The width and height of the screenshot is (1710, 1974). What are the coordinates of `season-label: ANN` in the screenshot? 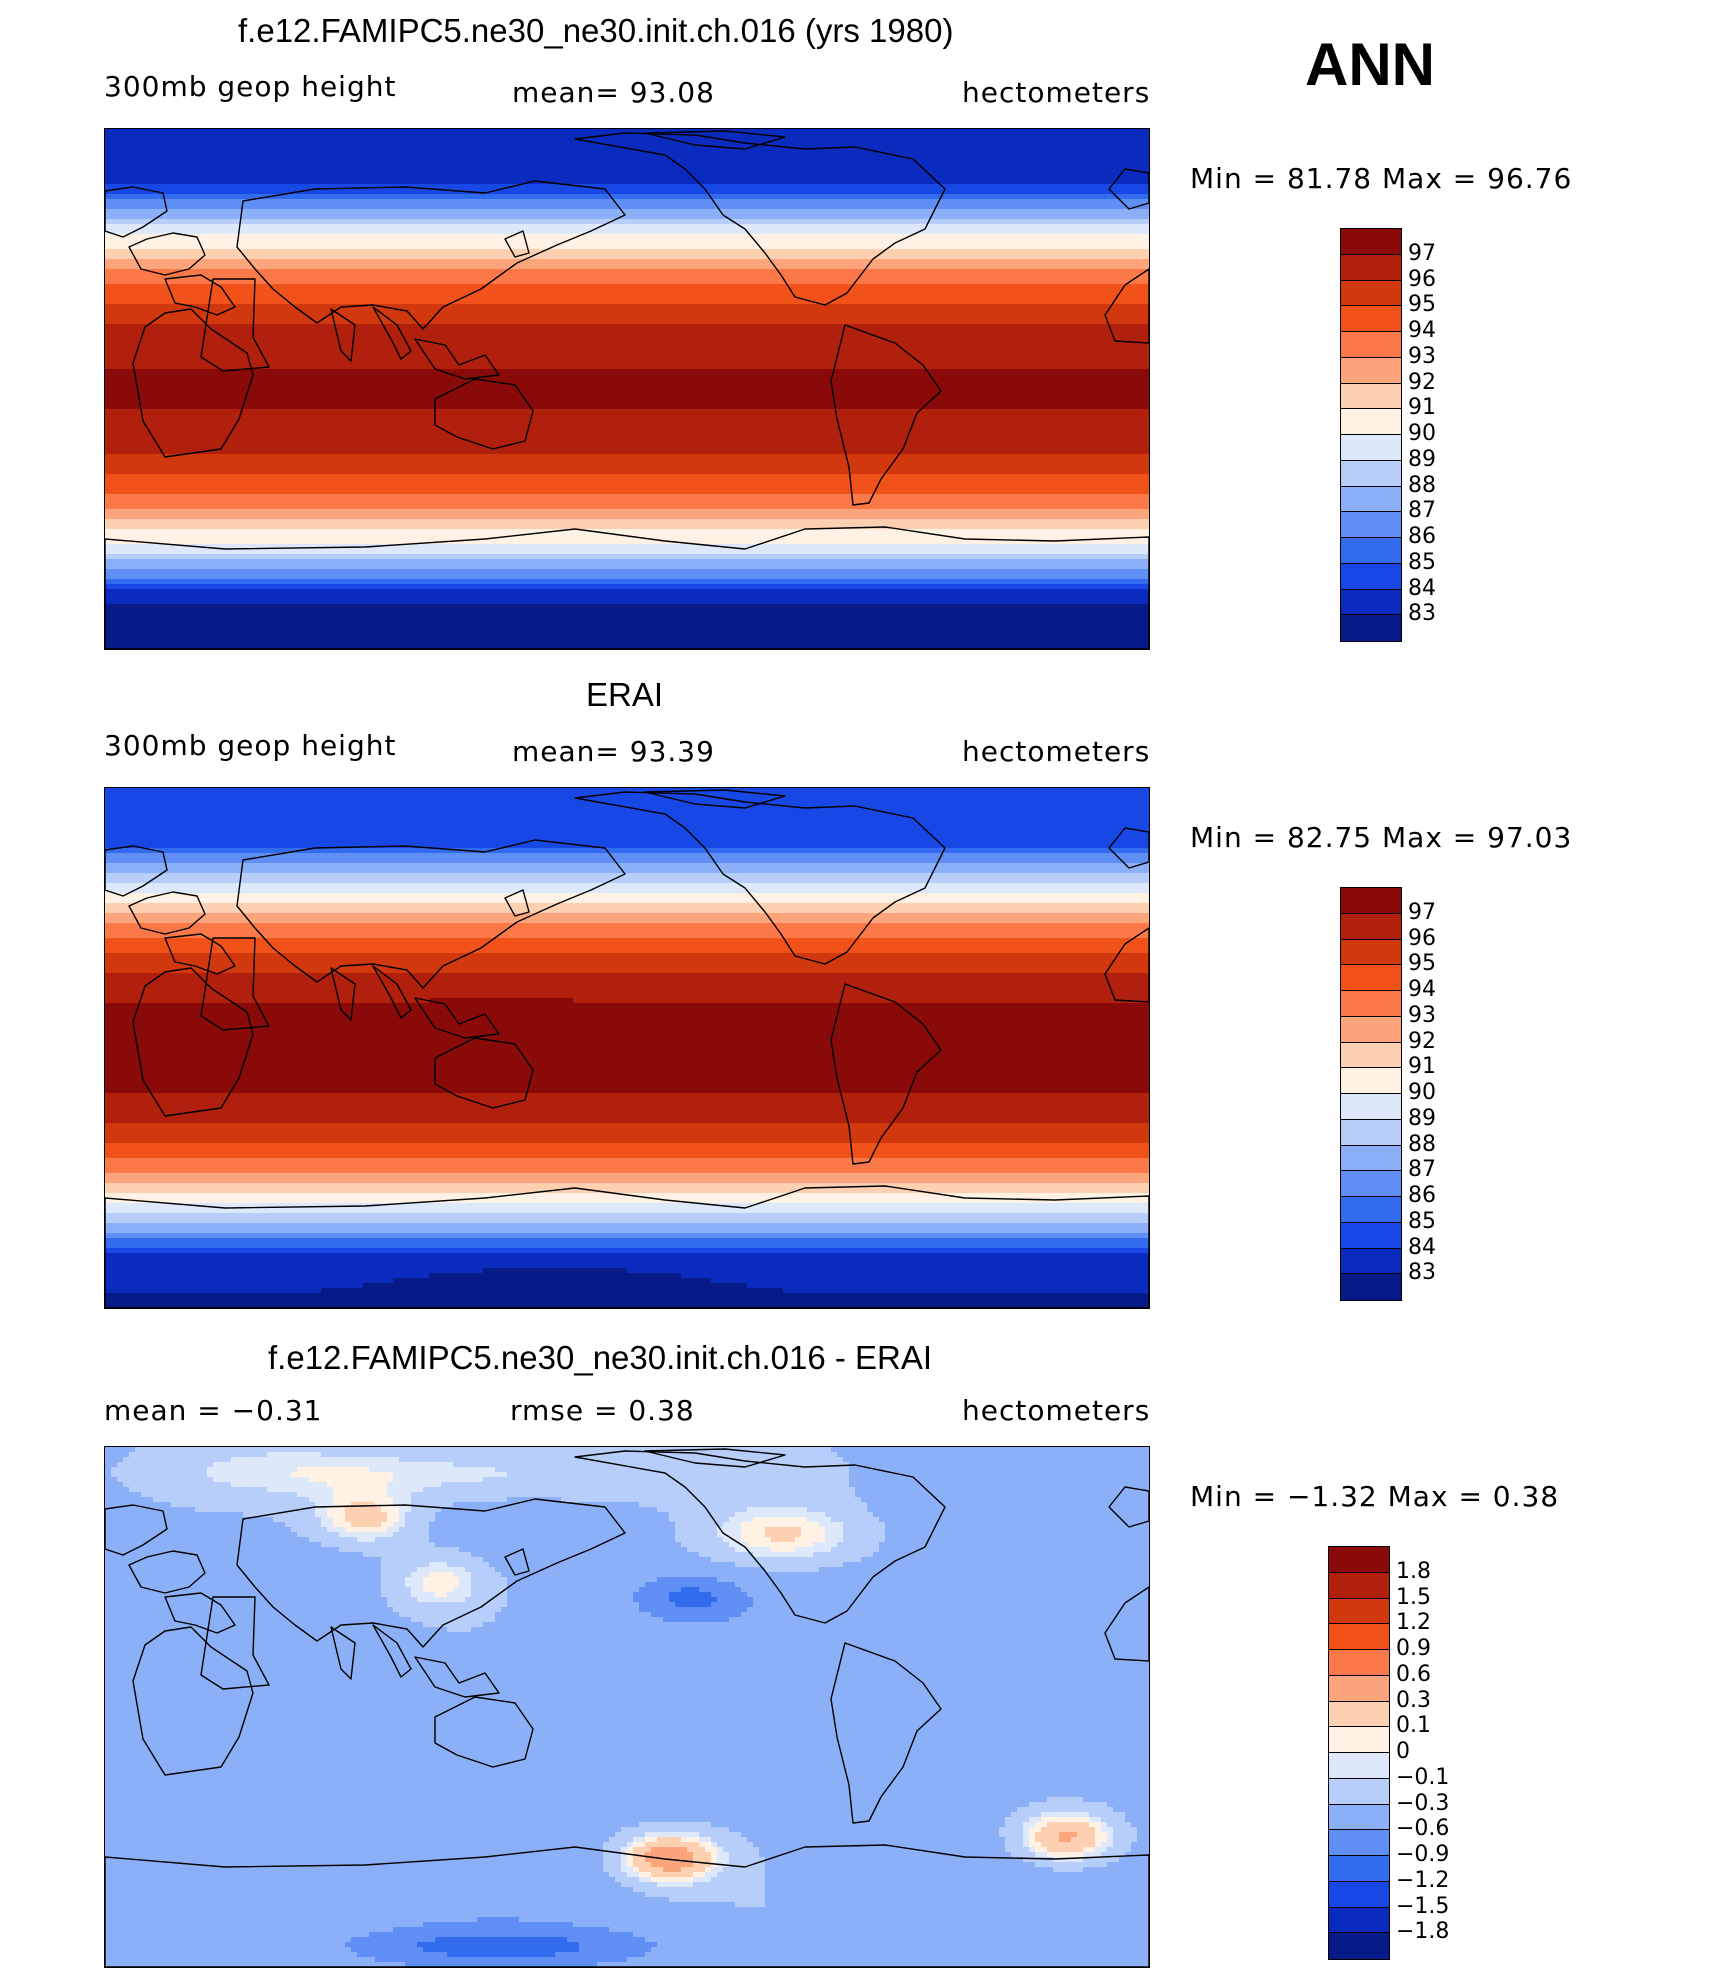 It's located at (1370, 64).